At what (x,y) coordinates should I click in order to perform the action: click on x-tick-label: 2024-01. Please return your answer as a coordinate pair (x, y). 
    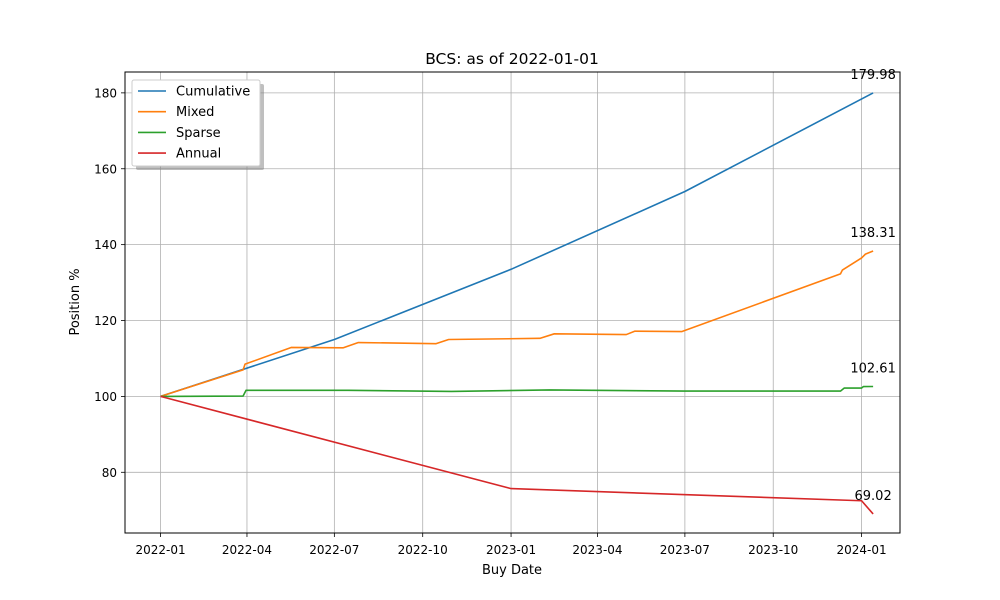
    Looking at the image, I should click on (862, 550).